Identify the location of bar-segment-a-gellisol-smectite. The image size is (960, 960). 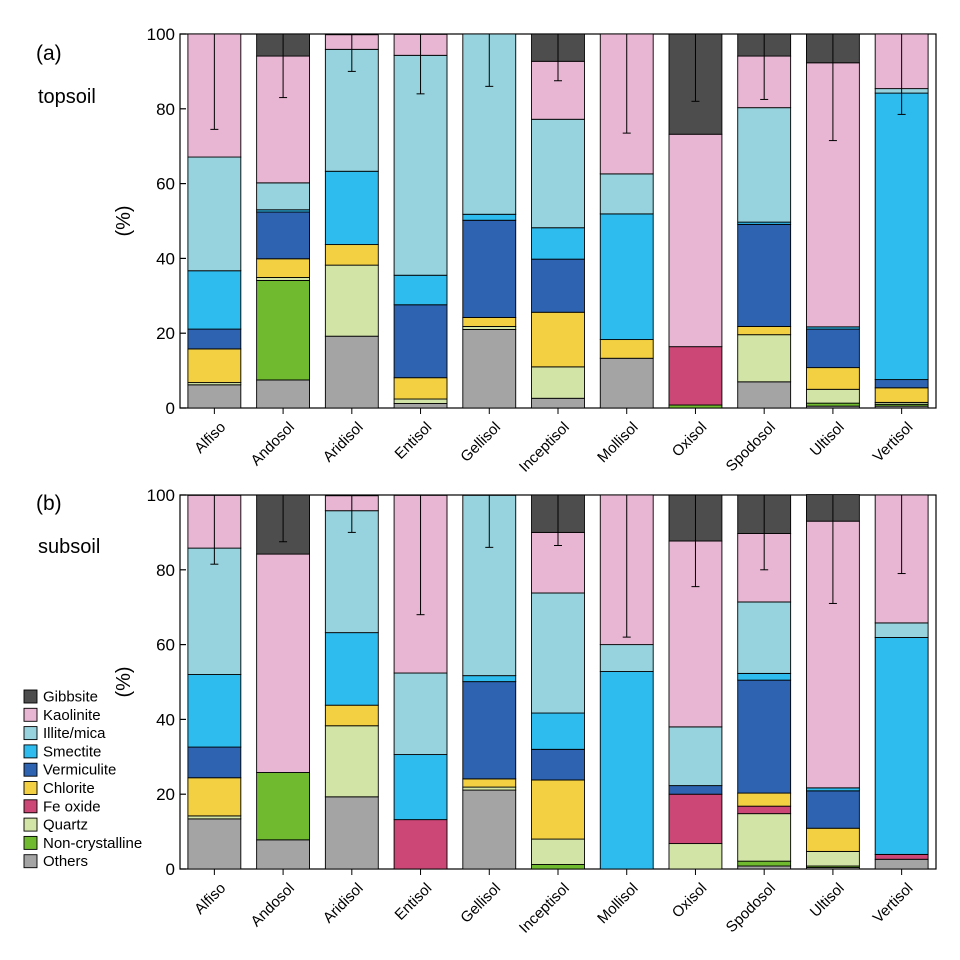
(489, 217).